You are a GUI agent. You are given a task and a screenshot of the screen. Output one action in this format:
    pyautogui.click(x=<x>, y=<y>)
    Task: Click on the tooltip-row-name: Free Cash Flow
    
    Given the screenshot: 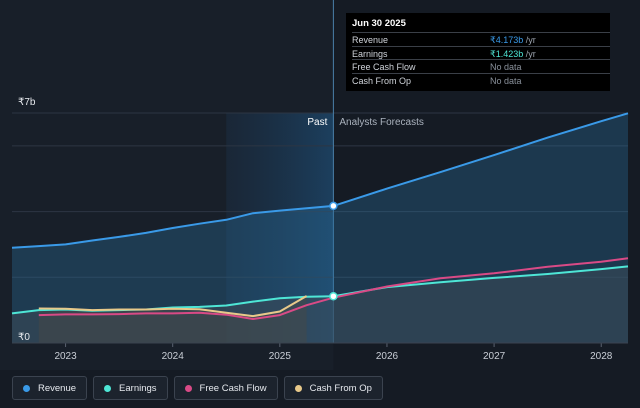 What is the action you would take?
    pyautogui.click(x=384, y=67)
    